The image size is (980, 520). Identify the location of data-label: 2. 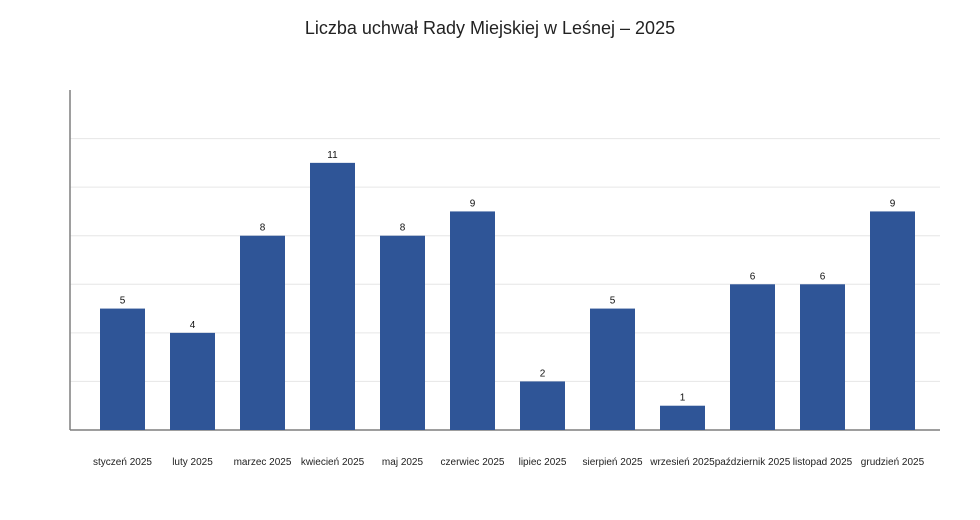
(543, 373).